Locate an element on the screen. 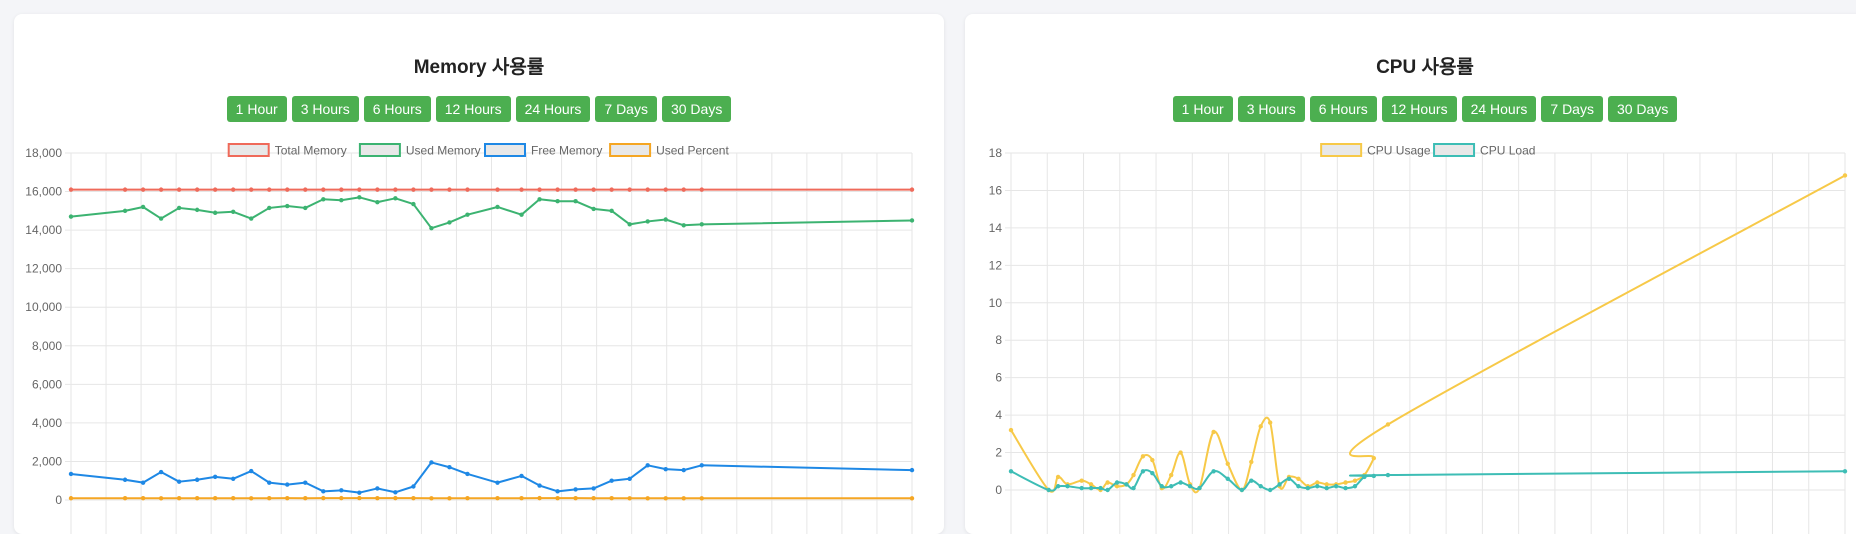 This screenshot has width=1856, height=534. cpu-range-3-hours-button: 3 Hours is located at coordinates (1271, 109).